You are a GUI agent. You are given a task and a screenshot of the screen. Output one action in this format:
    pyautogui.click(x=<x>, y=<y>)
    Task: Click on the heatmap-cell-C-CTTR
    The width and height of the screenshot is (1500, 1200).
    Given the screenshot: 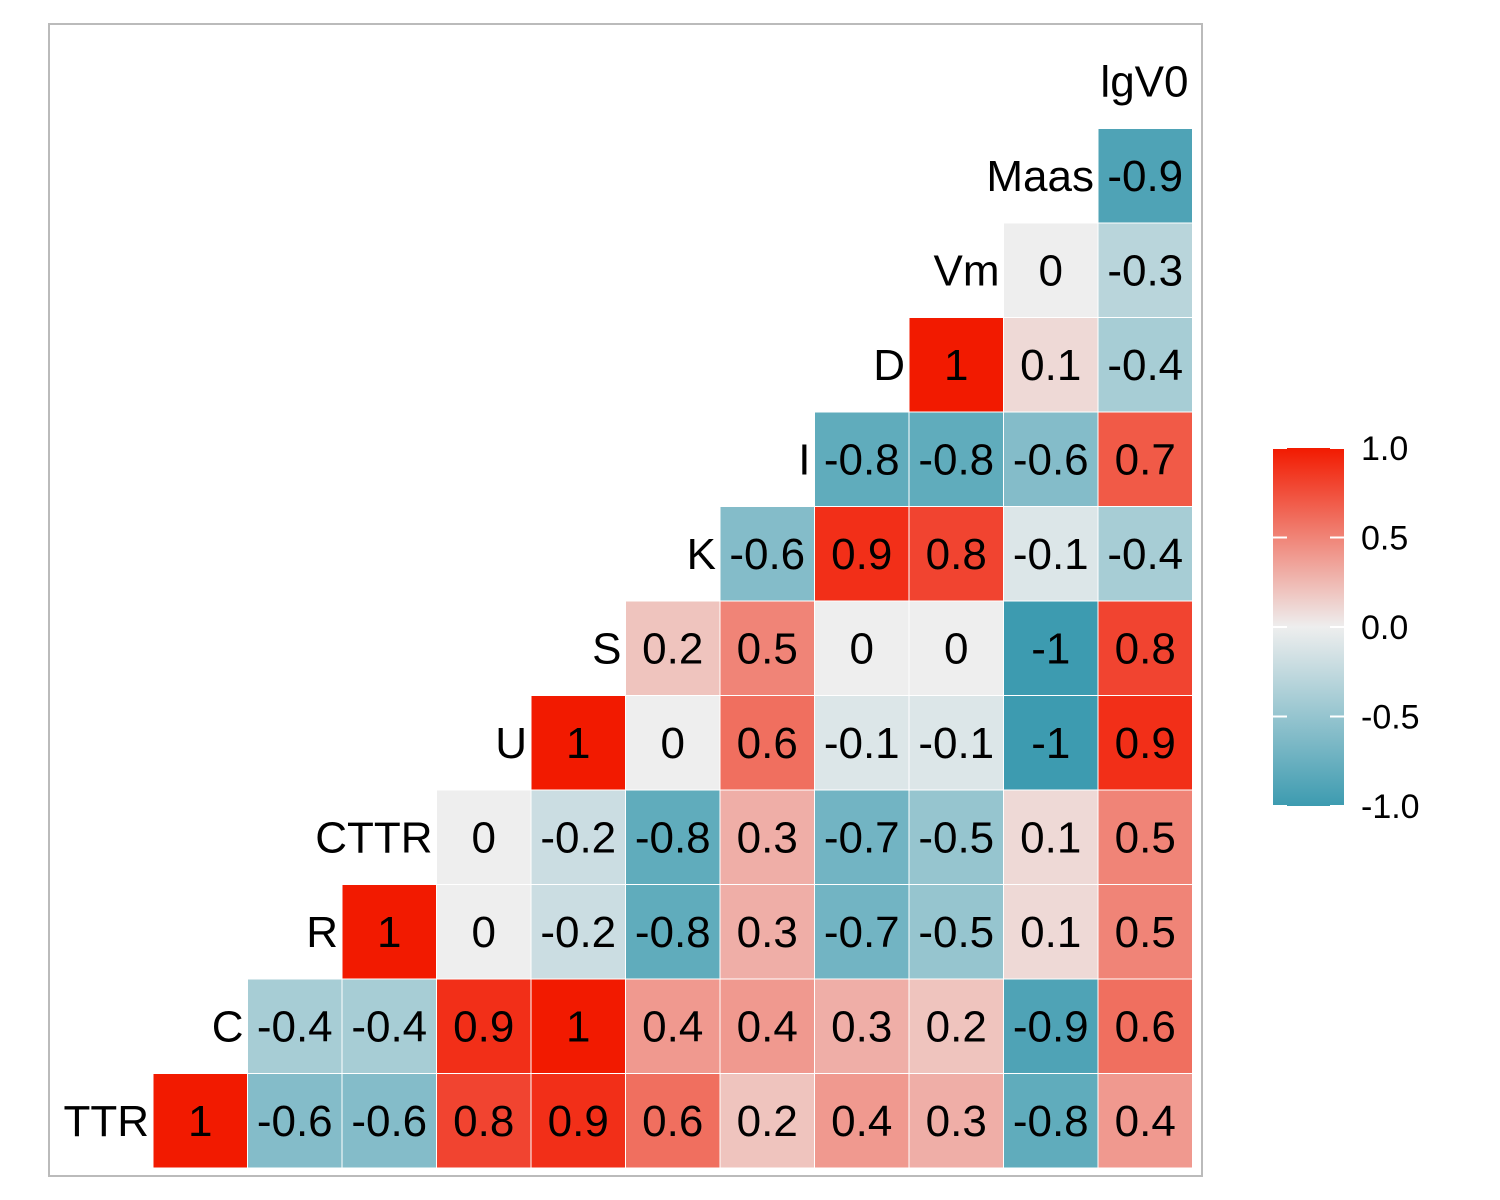 What is the action you would take?
    pyautogui.click(x=389, y=1026)
    